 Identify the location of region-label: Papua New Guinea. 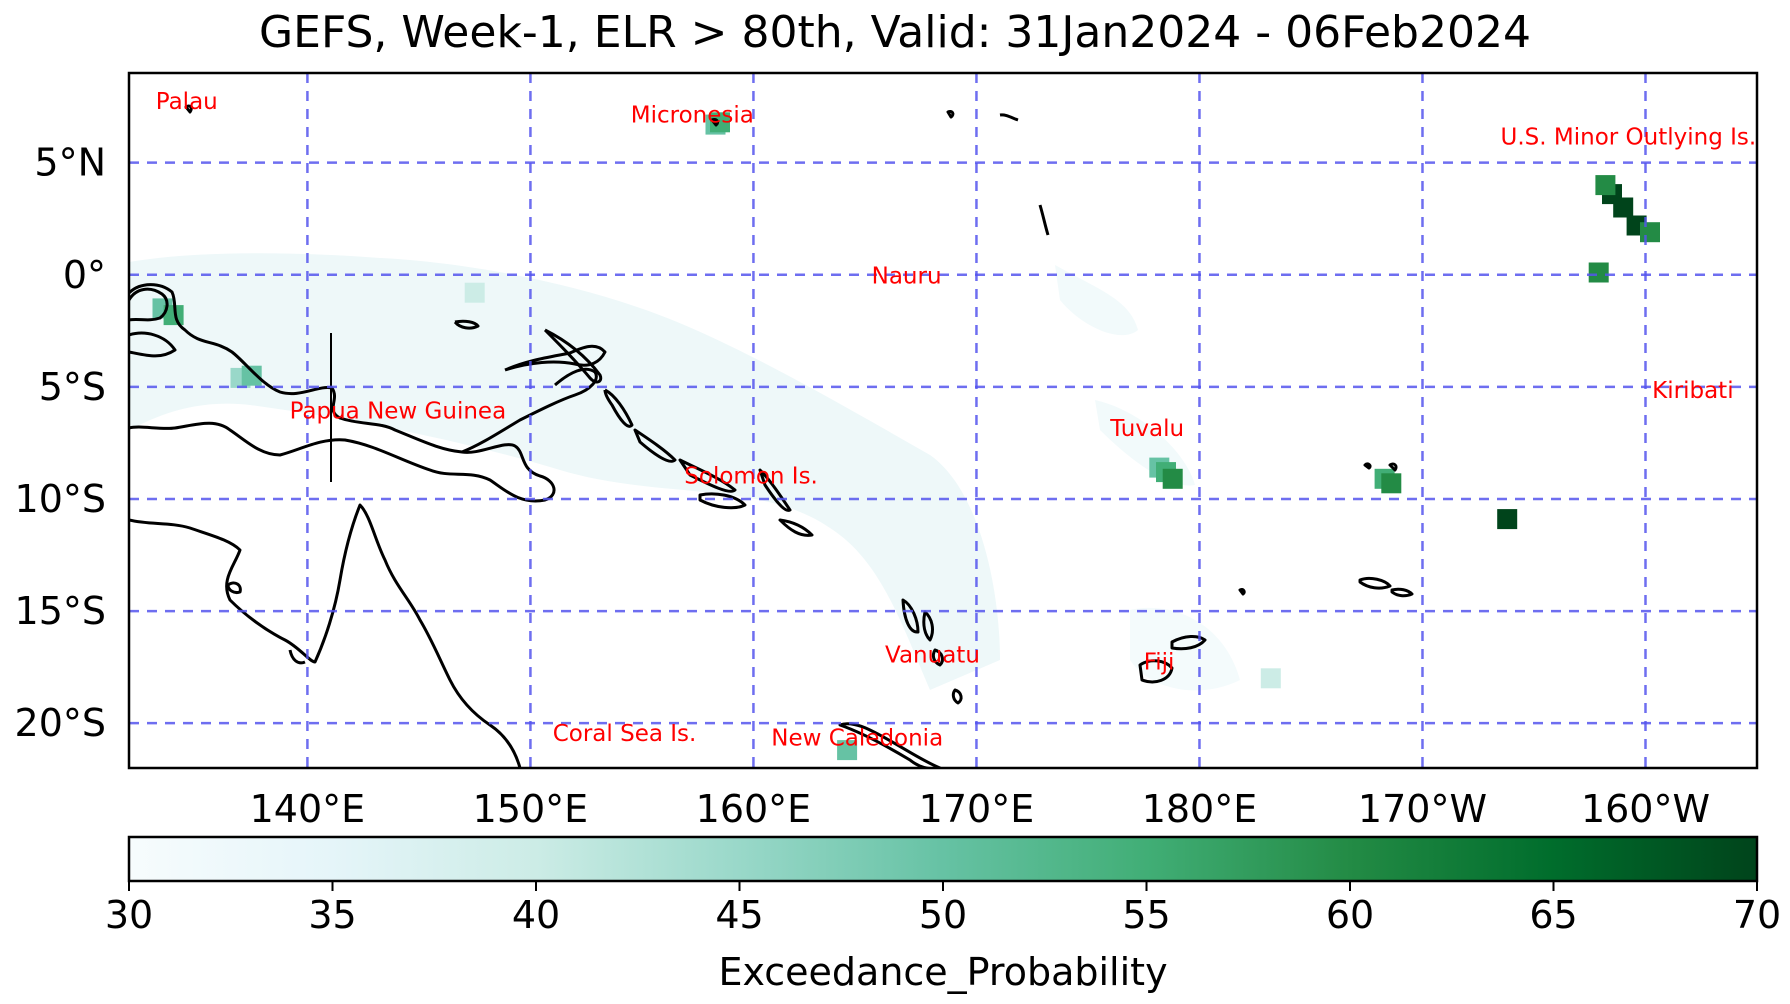
(398, 411).